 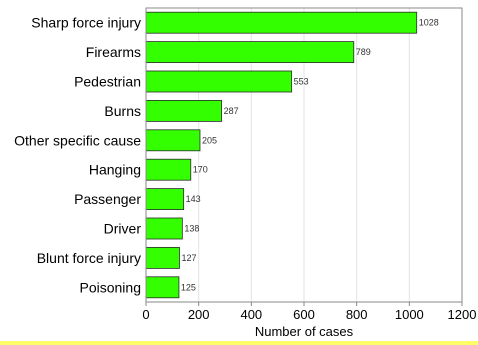 What do you see at coordinates (304, 331) in the screenshot?
I see `x-axis-title: Number of cases` at bounding box center [304, 331].